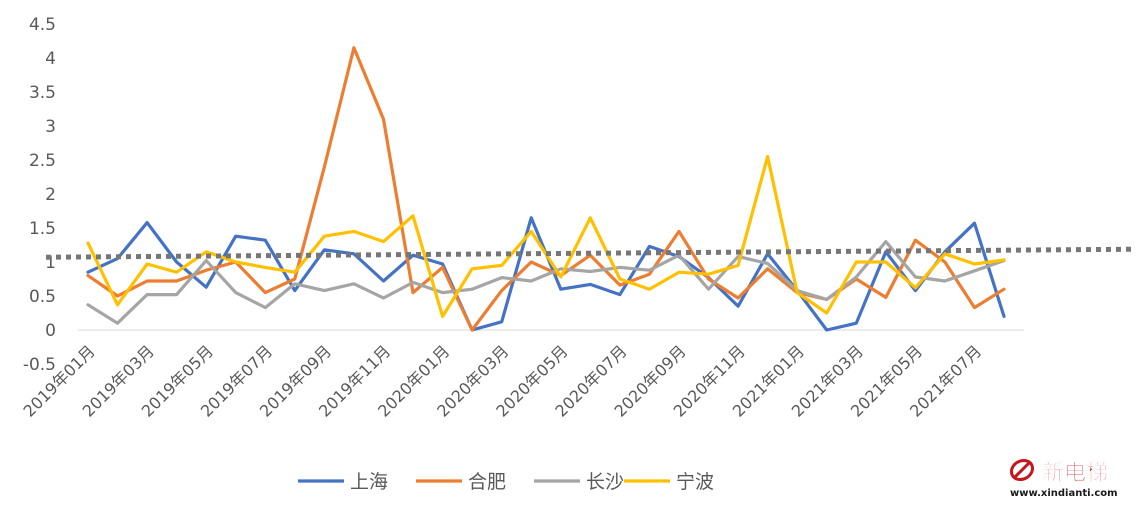  Describe the element at coordinates (50, 59) in the screenshot. I see `y-tick-label: 4` at that location.